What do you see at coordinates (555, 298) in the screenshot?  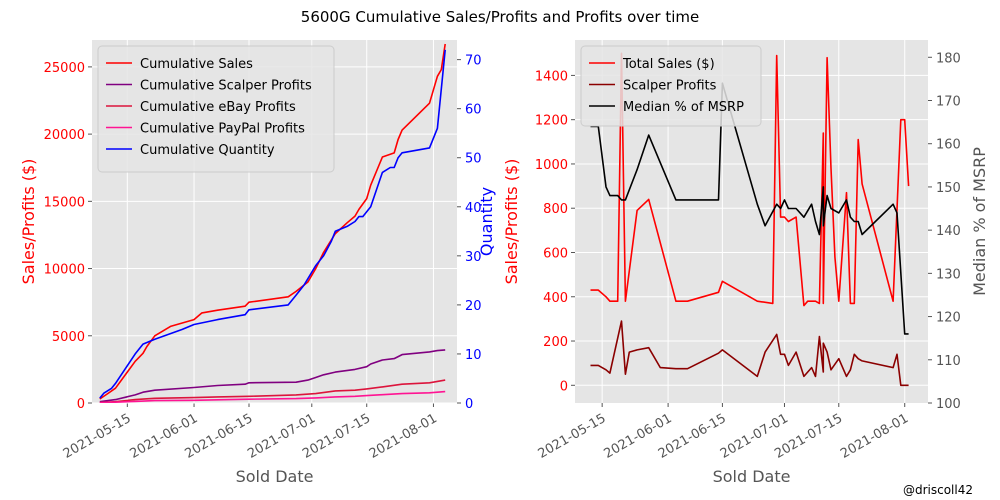 I see `y-tick-label: 400` at bounding box center [555, 298].